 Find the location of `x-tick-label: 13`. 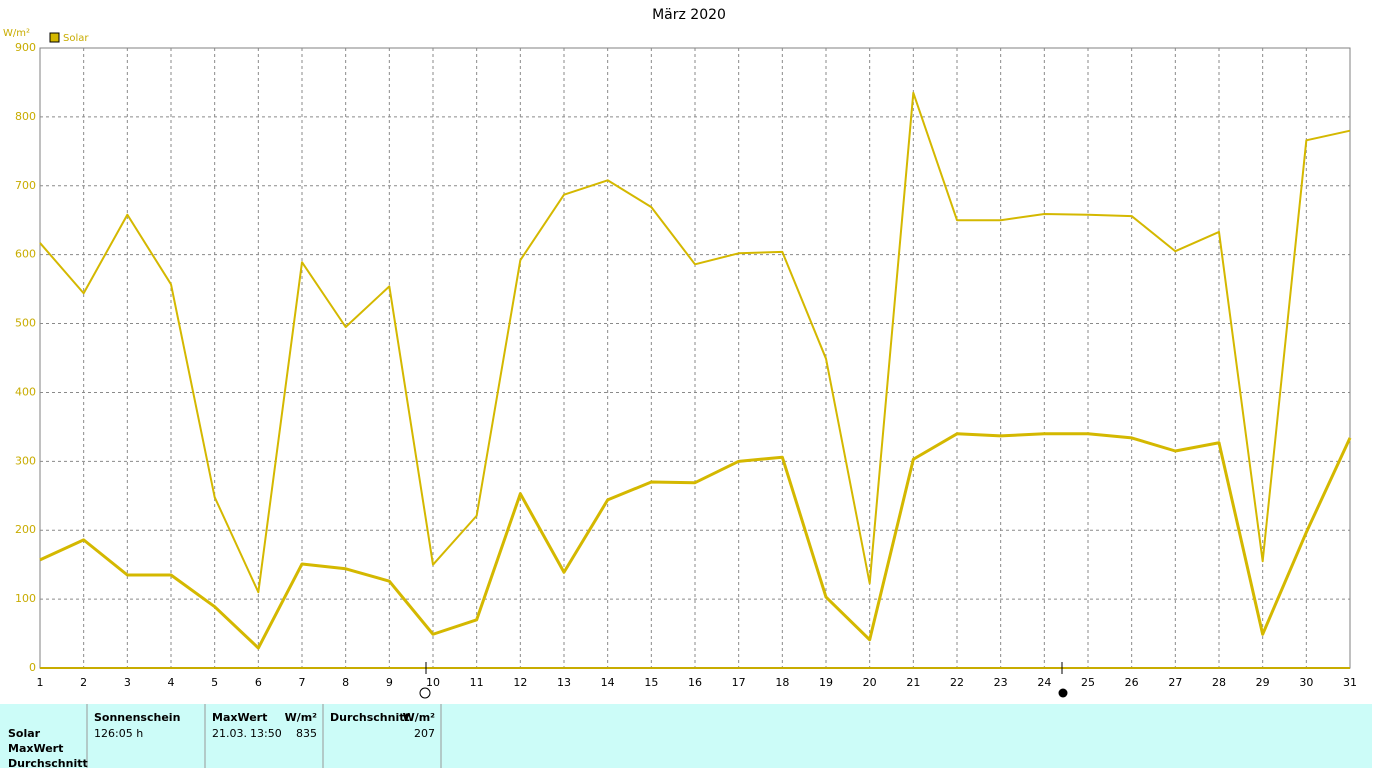

x-tick-label: 13 is located at coordinates (564, 682).